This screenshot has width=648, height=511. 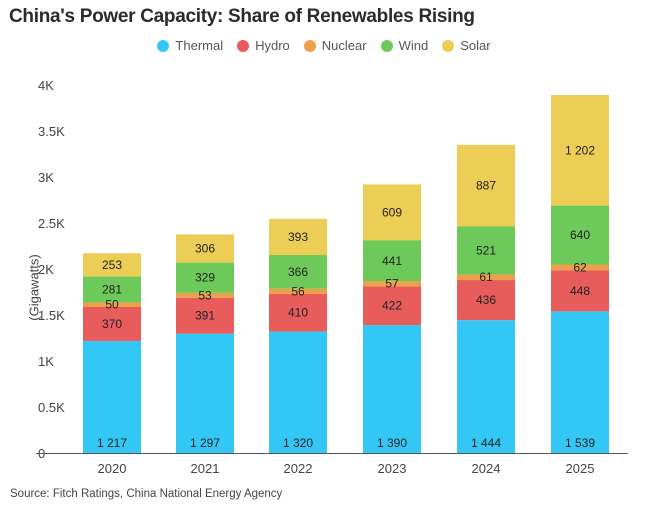 I want to click on bar-segment-nuclear-2020, so click(x=112, y=304).